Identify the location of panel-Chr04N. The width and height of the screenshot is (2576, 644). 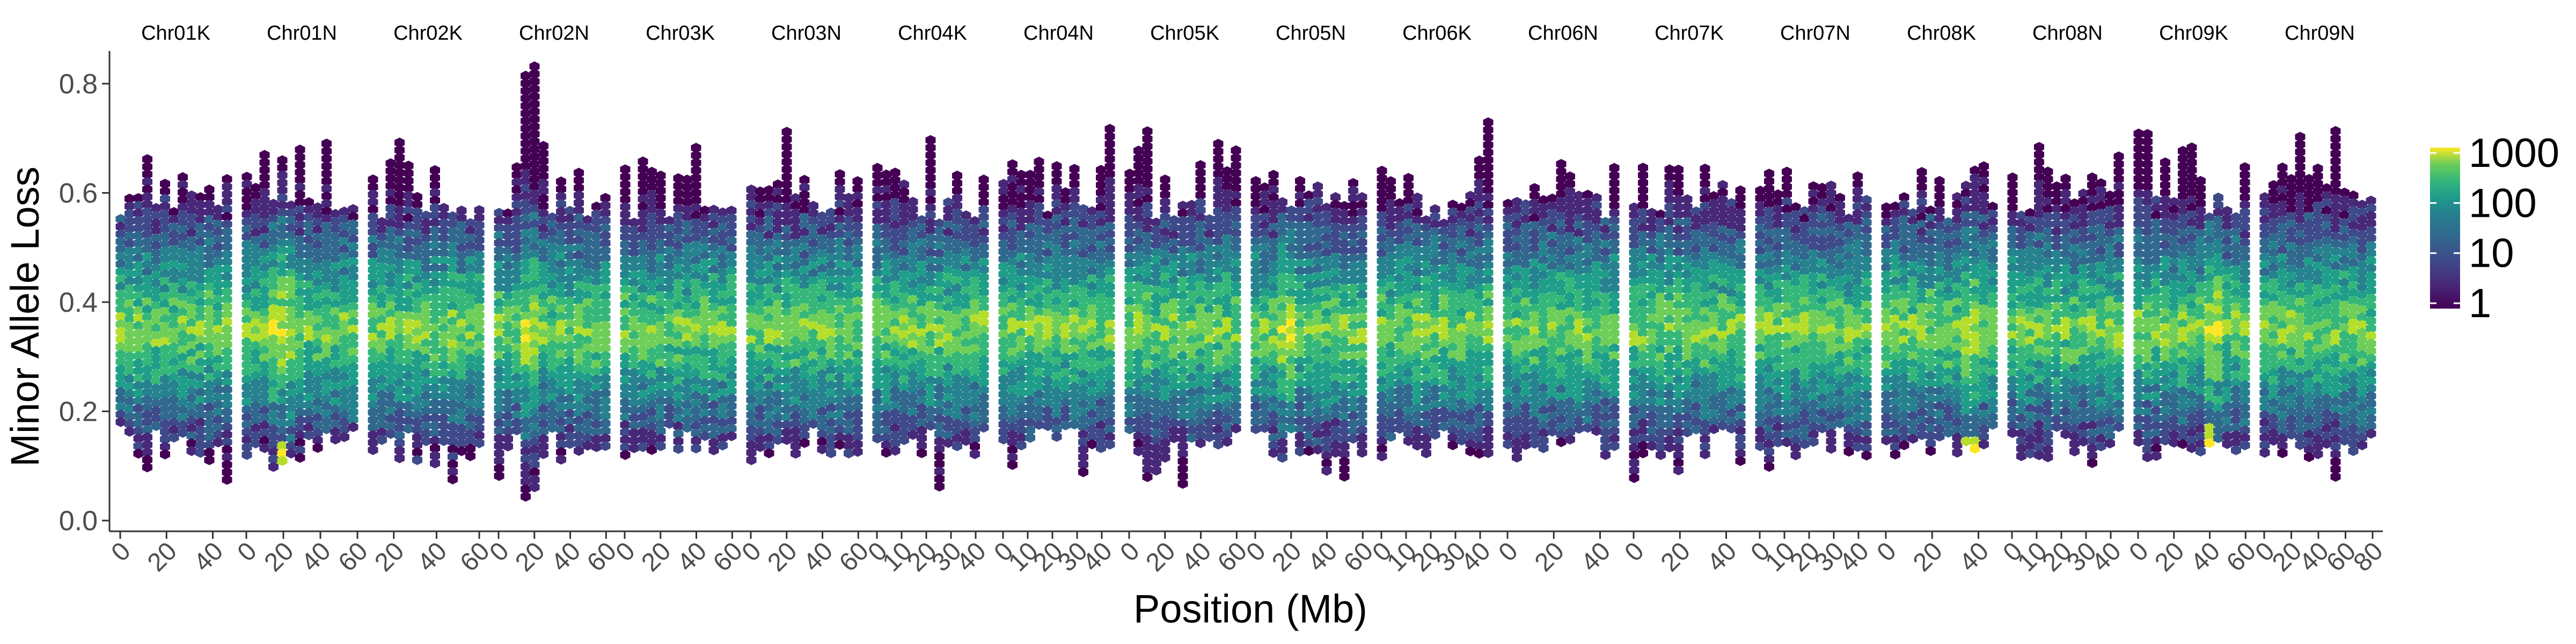
(1056, 300).